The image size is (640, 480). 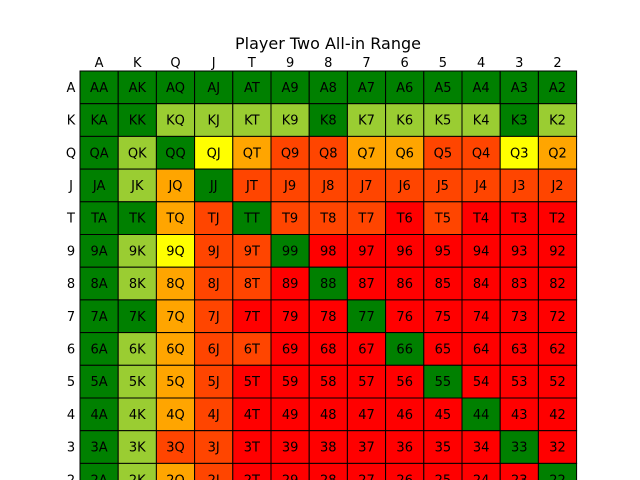 What do you see at coordinates (175, 317) in the screenshot?
I see `heatmap-cell-label: 7Q` at bounding box center [175, 317].